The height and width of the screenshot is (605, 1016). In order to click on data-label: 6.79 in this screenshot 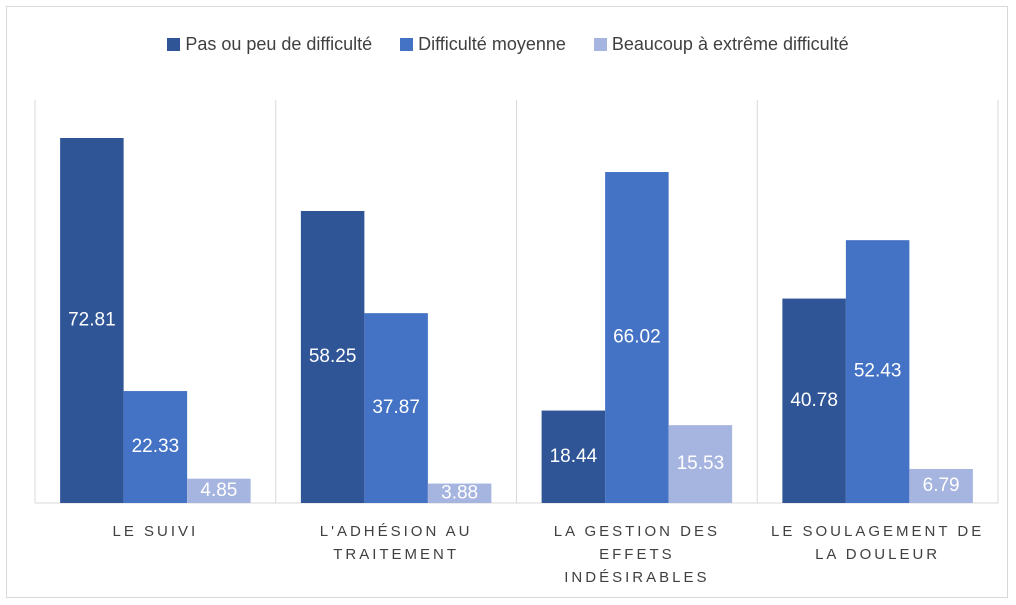, I will do `click(941, 485)`.